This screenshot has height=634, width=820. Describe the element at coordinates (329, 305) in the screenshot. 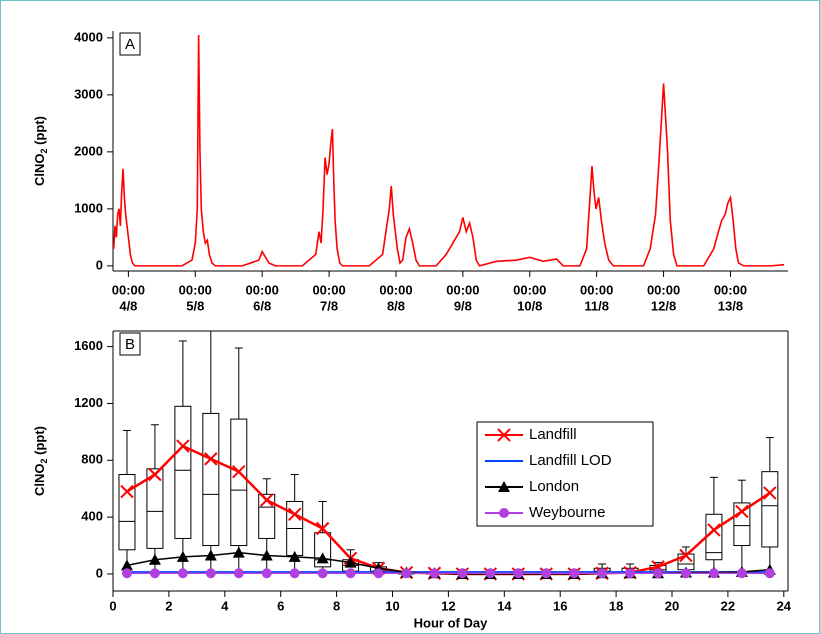

I see `x-tick-label: 7/8` at that location.